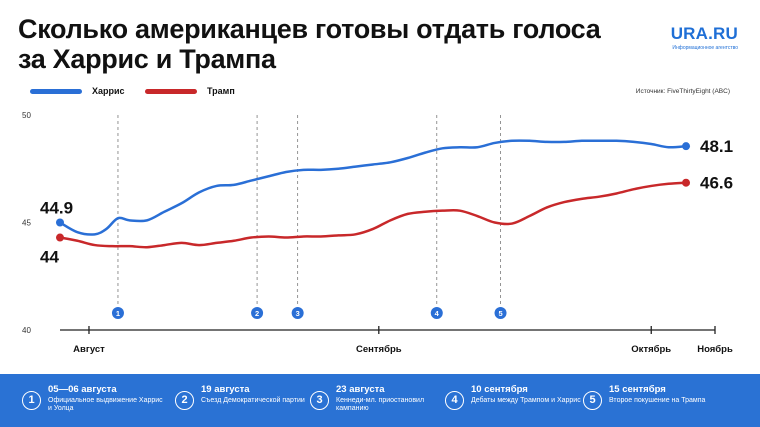  I want to click on brand-logo: URA.RU Информационное агентство, so click(704, 37).